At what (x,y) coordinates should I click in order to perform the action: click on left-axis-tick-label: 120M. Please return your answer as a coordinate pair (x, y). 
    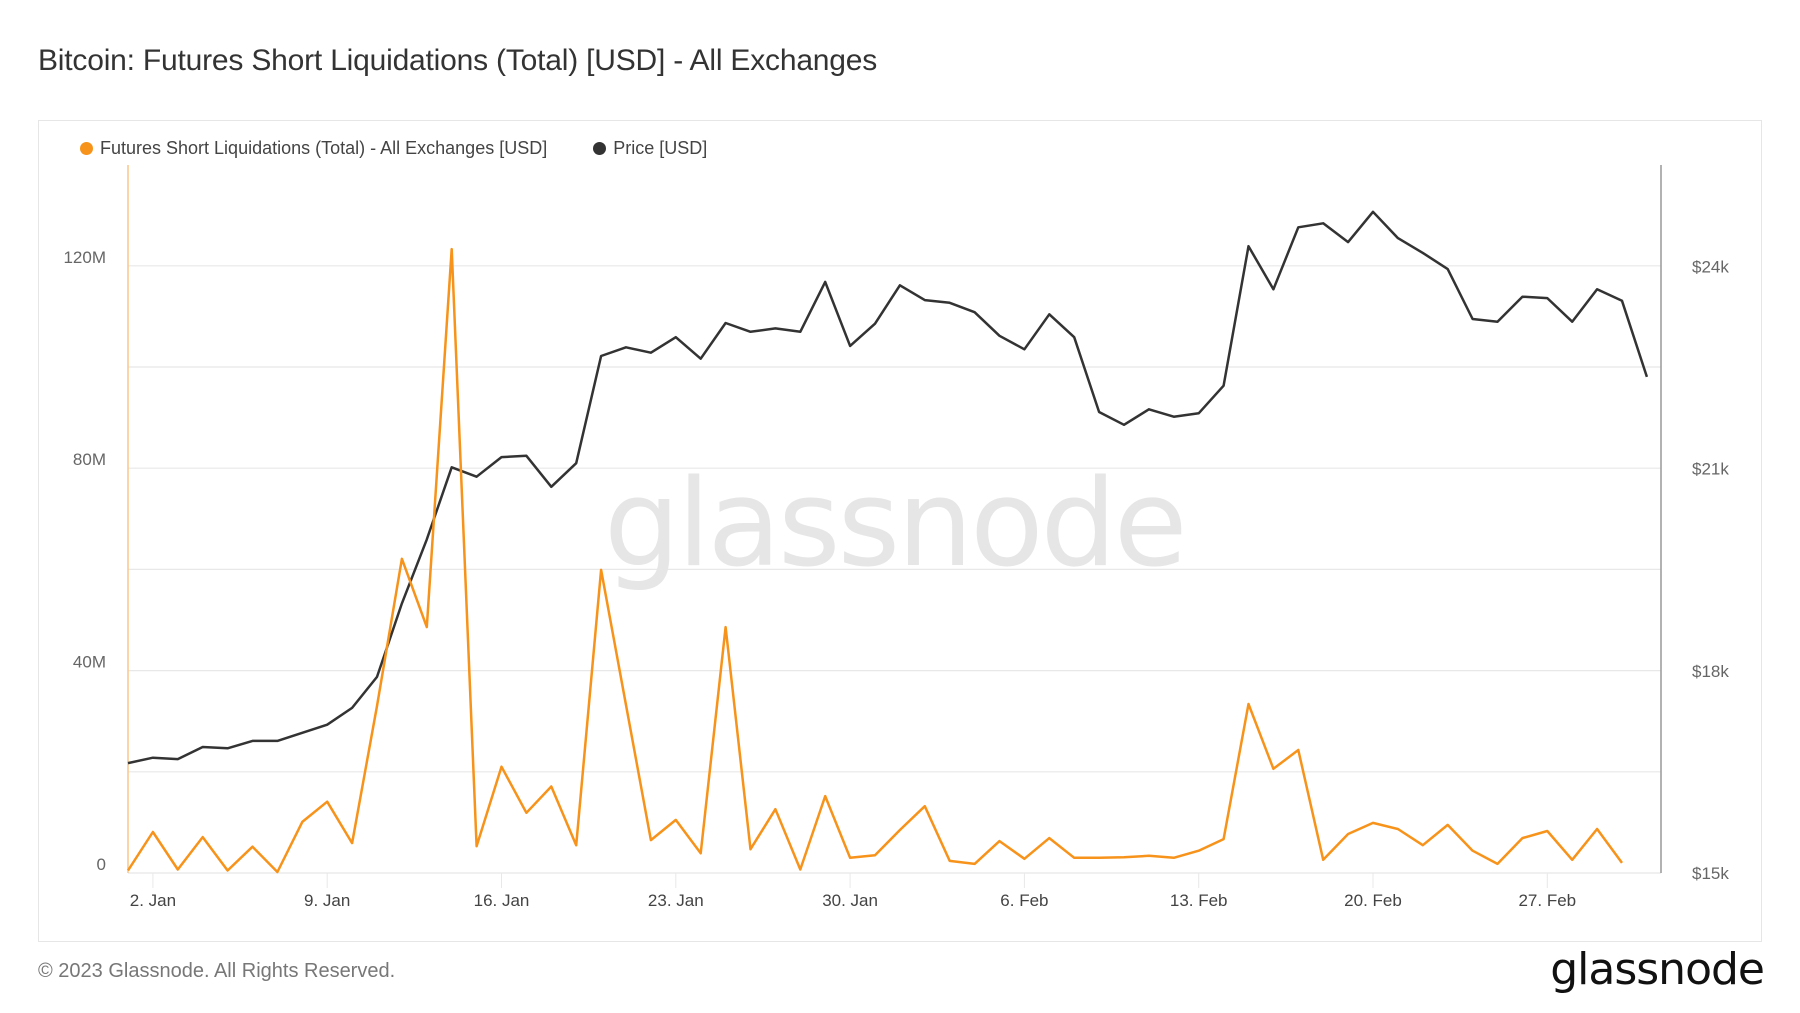
    Looking at the image, I should click on (84, 257).